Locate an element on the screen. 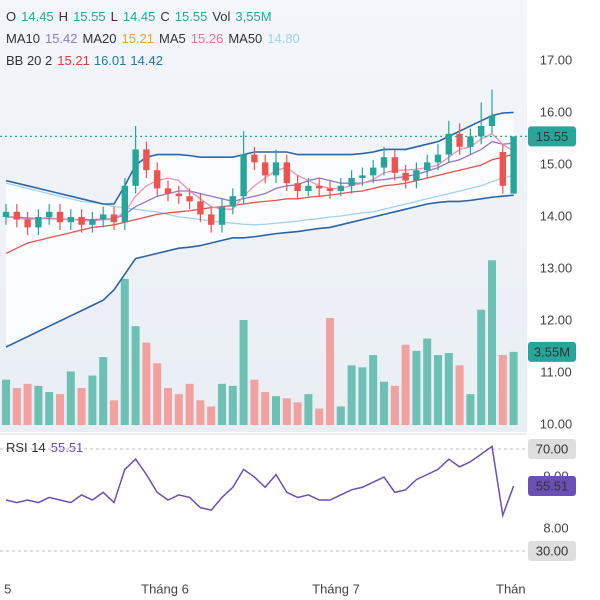  legend-line: O 14.45 H 15.55 L 14.45 C 15.55 Vol 3,55M is located at coordinates (139, 16).